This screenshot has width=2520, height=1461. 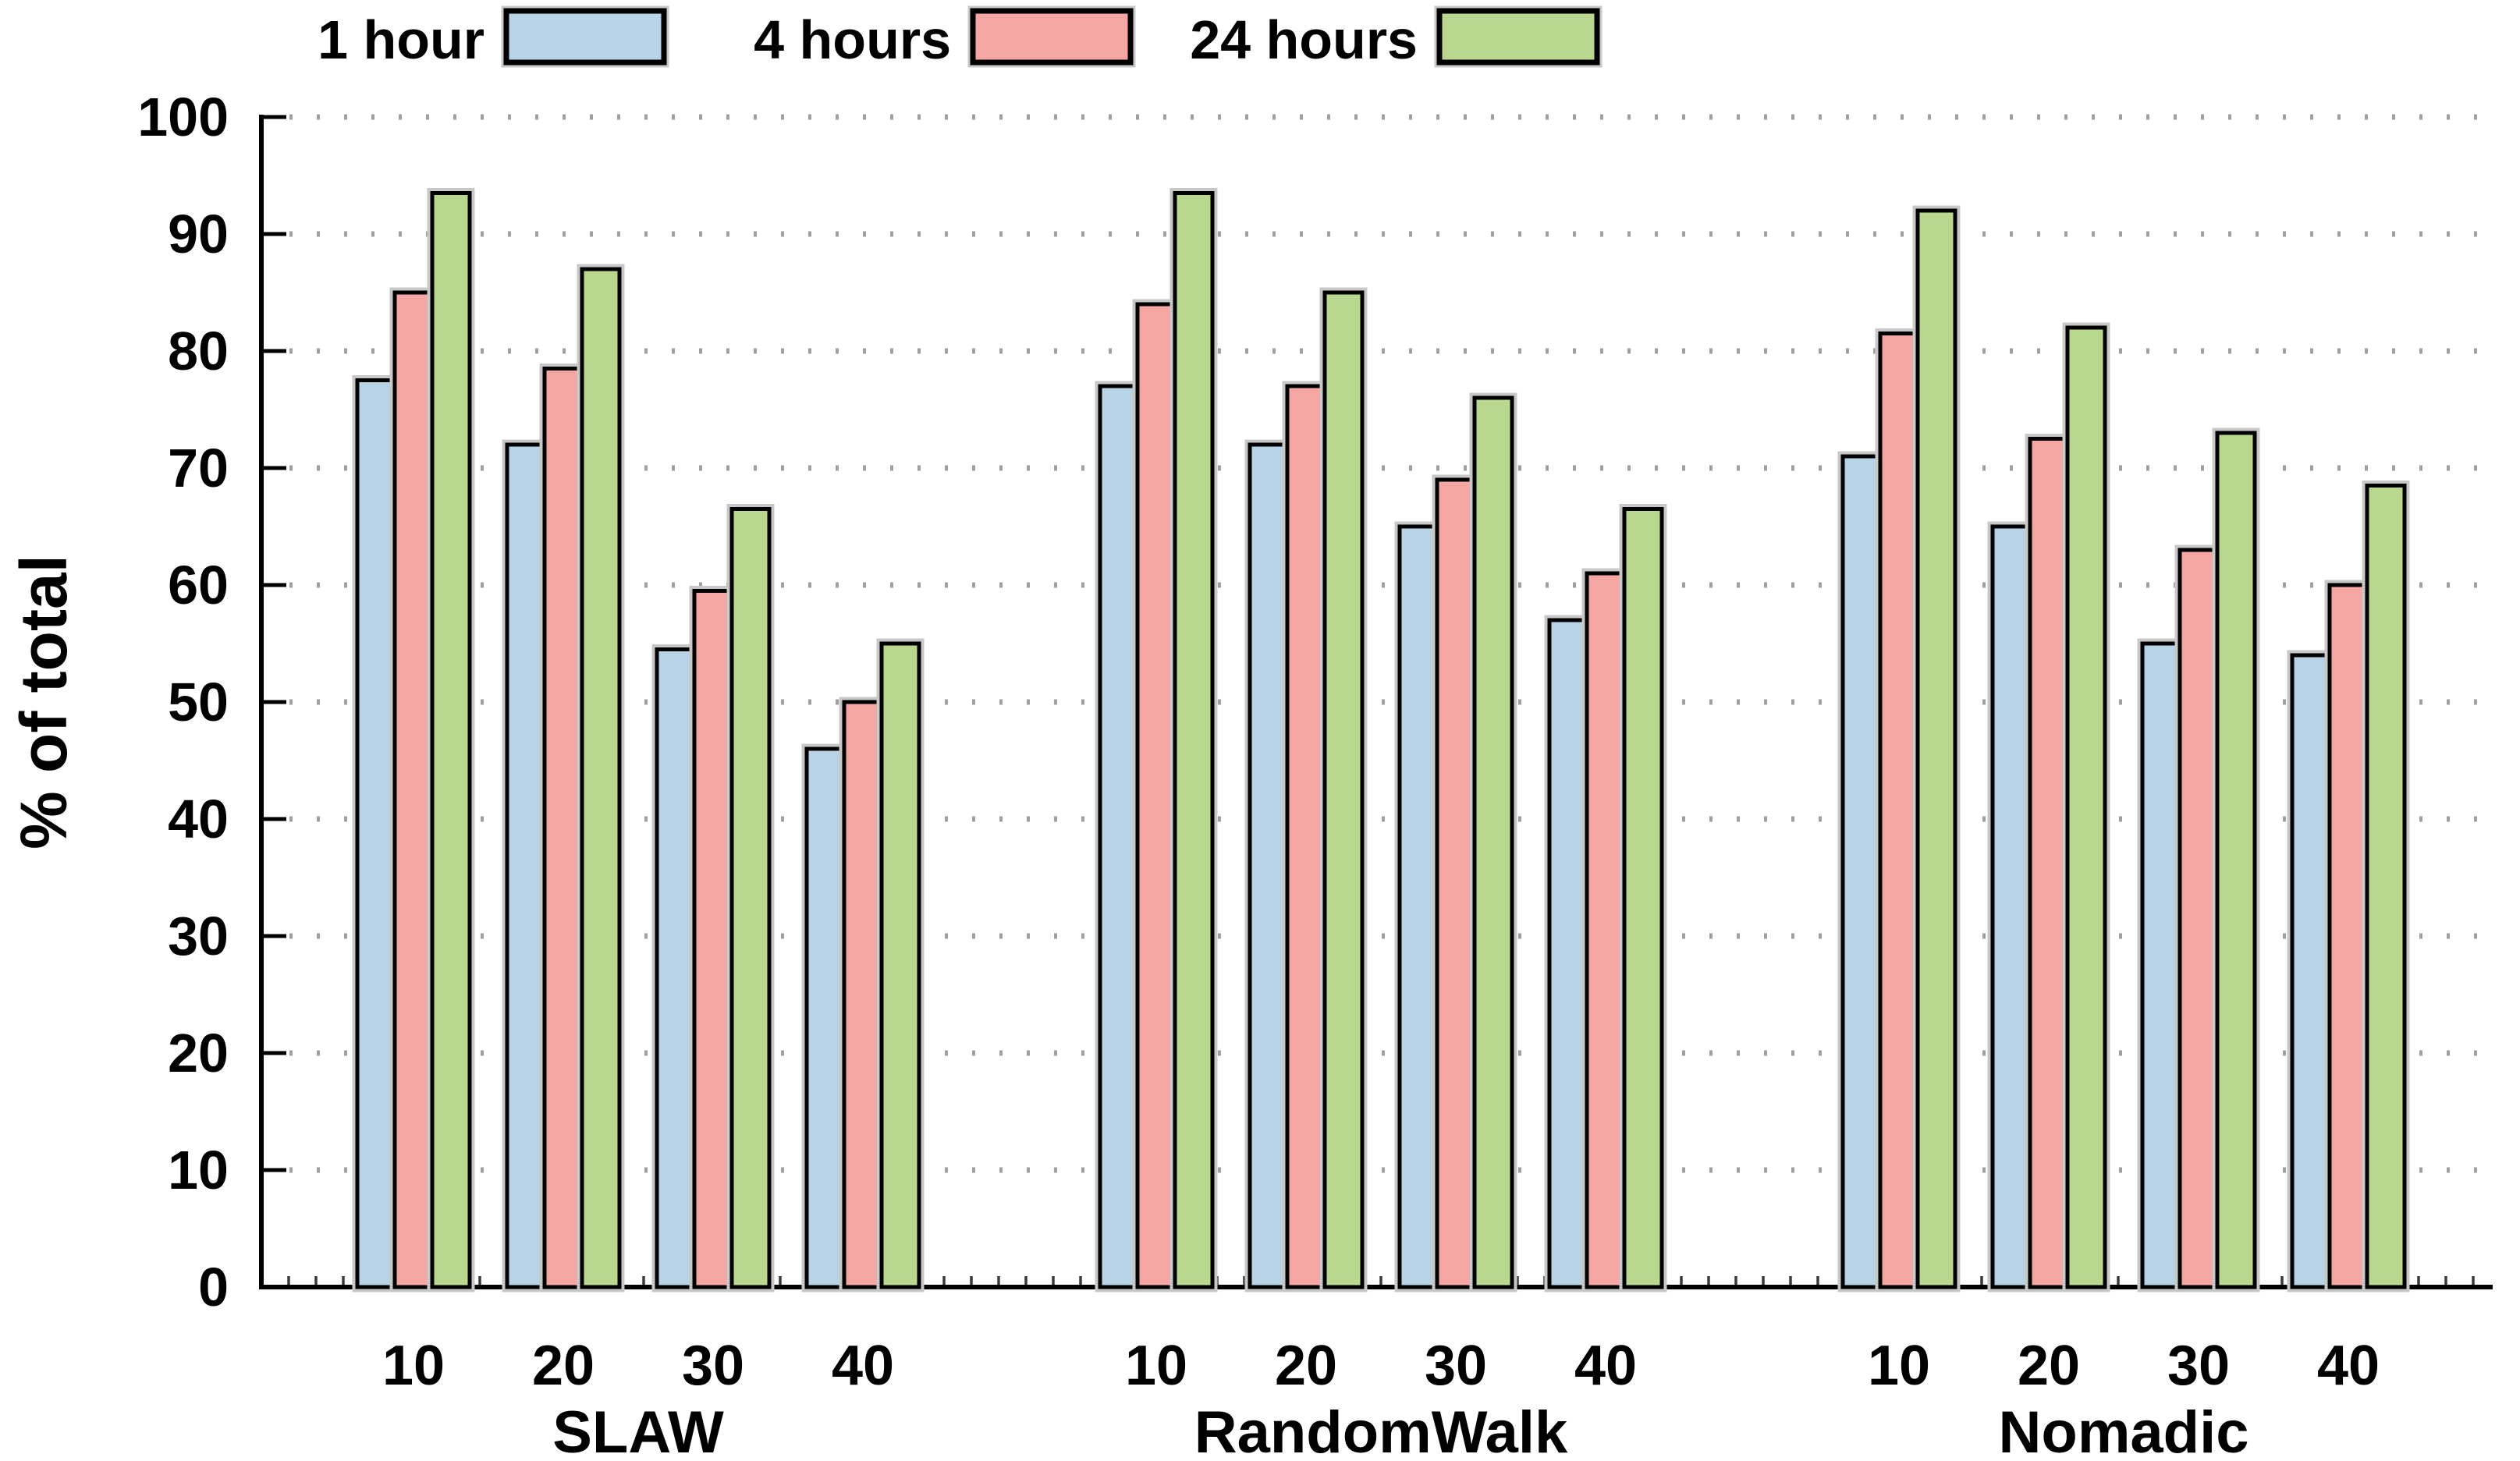 I want to click on y-tick-label: 100, so click(x=183, y=117).